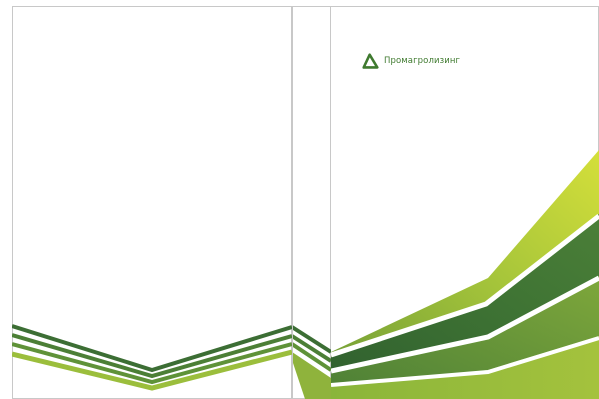 The height and width of the screenshot is (399, 599). Describe the element at coordinates (312, 339) in the screenshot. I see `spine-stripe-dark` at that location.